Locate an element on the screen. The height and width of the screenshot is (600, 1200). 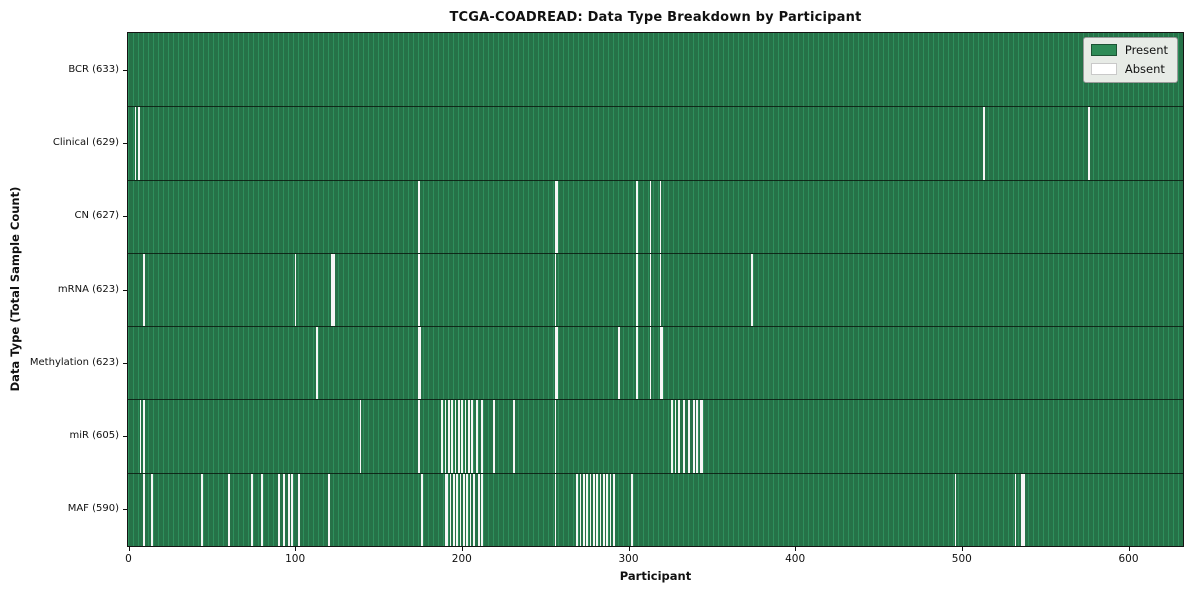
y-tick-label-mir: miR (605) is located at coordinates (94, 436).